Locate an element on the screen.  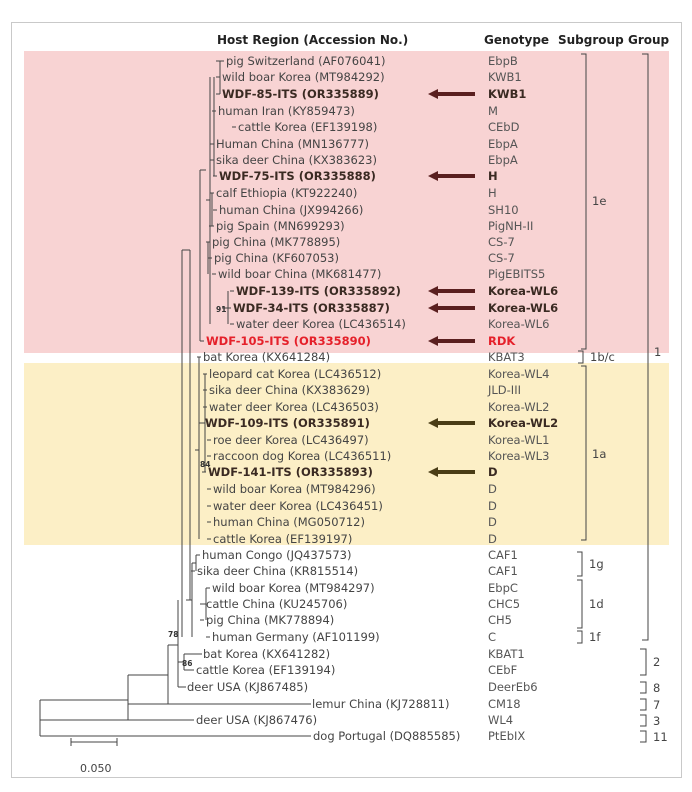
tip-label: human Germany (AF101199) is located at coordinates (296, 637).